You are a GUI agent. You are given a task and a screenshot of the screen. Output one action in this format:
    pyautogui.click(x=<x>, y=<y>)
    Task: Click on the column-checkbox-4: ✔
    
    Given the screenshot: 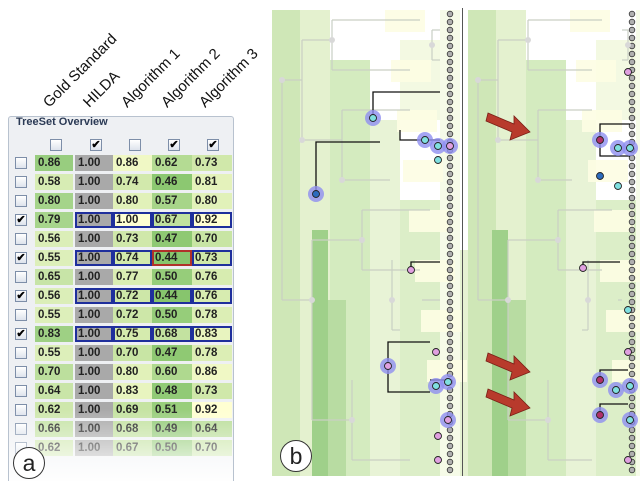 What is the action you would take?
    pyautogui.click(x=174, y=145)
    